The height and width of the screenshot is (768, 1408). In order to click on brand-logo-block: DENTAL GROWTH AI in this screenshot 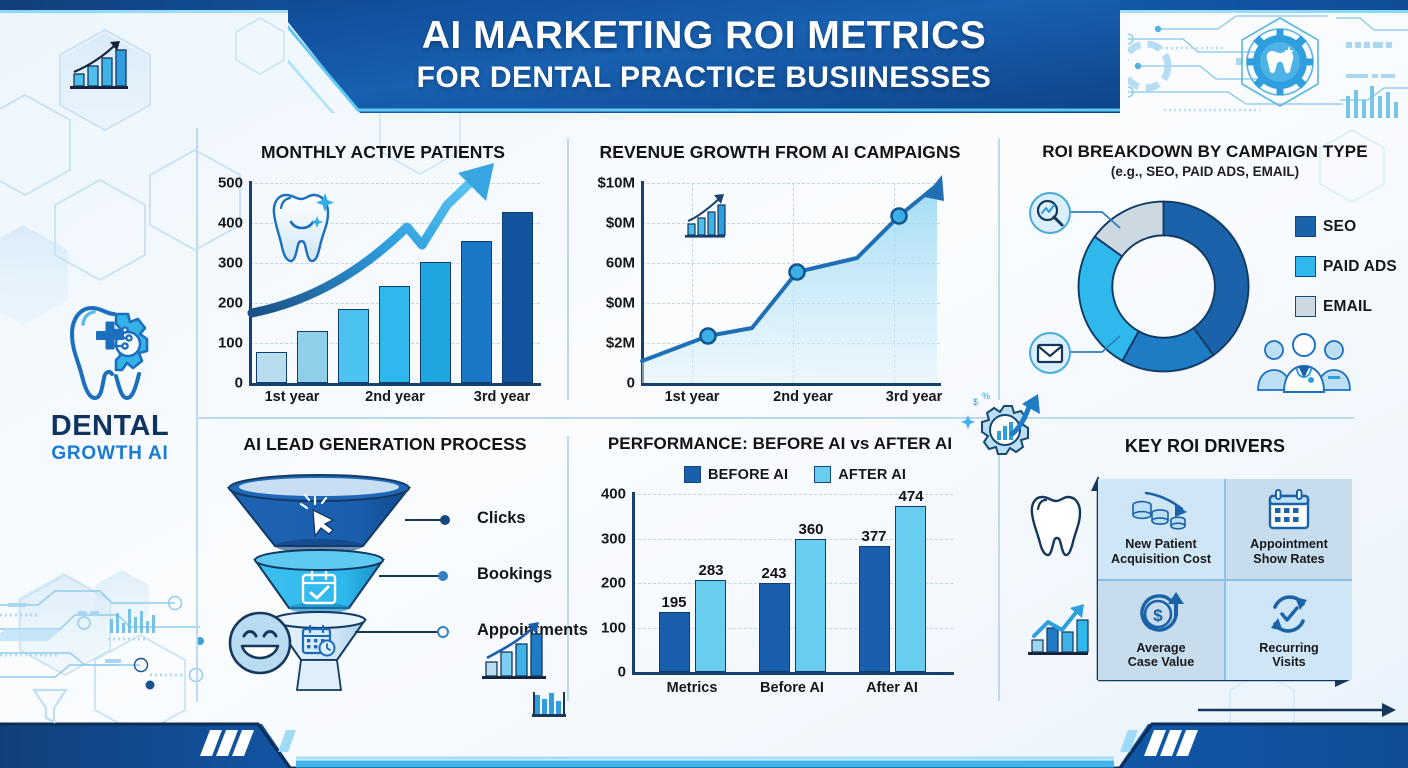, I will do `click(110, 381)`.